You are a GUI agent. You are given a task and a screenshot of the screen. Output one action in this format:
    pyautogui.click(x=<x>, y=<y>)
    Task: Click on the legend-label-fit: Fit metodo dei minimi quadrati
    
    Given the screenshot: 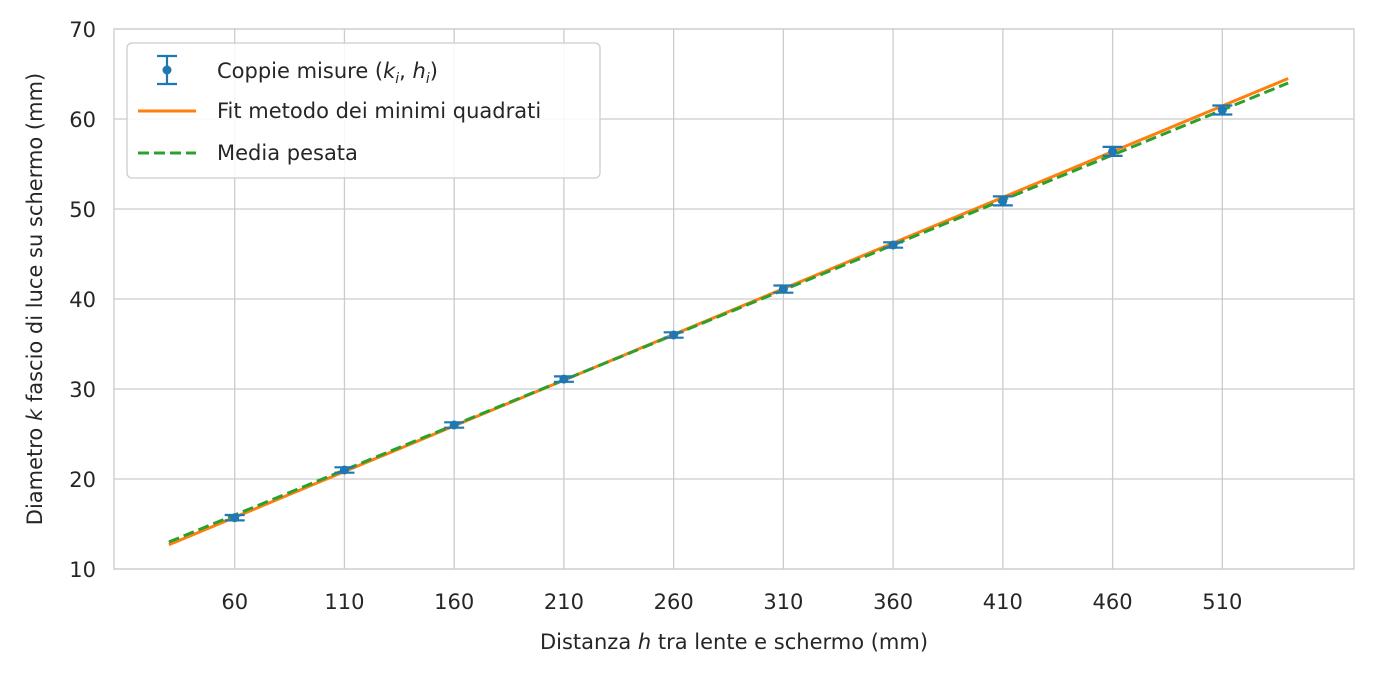 What is the action you would take?
    pyautogui.click(x=379, y=111)
    